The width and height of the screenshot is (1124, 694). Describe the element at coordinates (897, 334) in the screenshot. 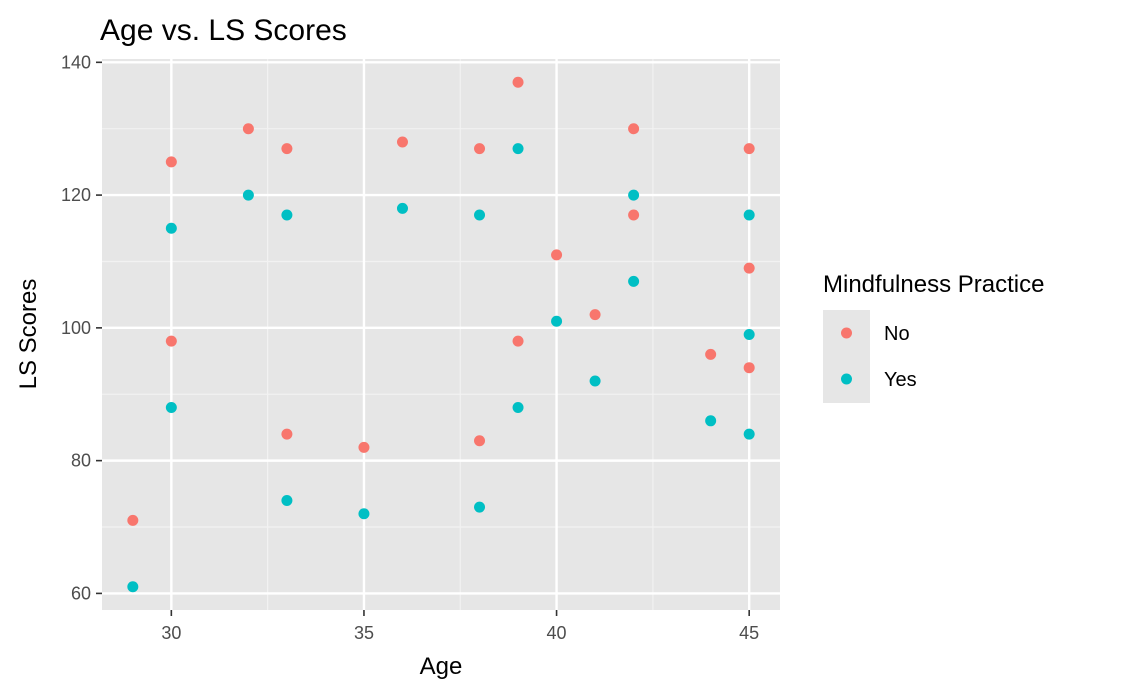

I see `legend-label-no: No` at that location.